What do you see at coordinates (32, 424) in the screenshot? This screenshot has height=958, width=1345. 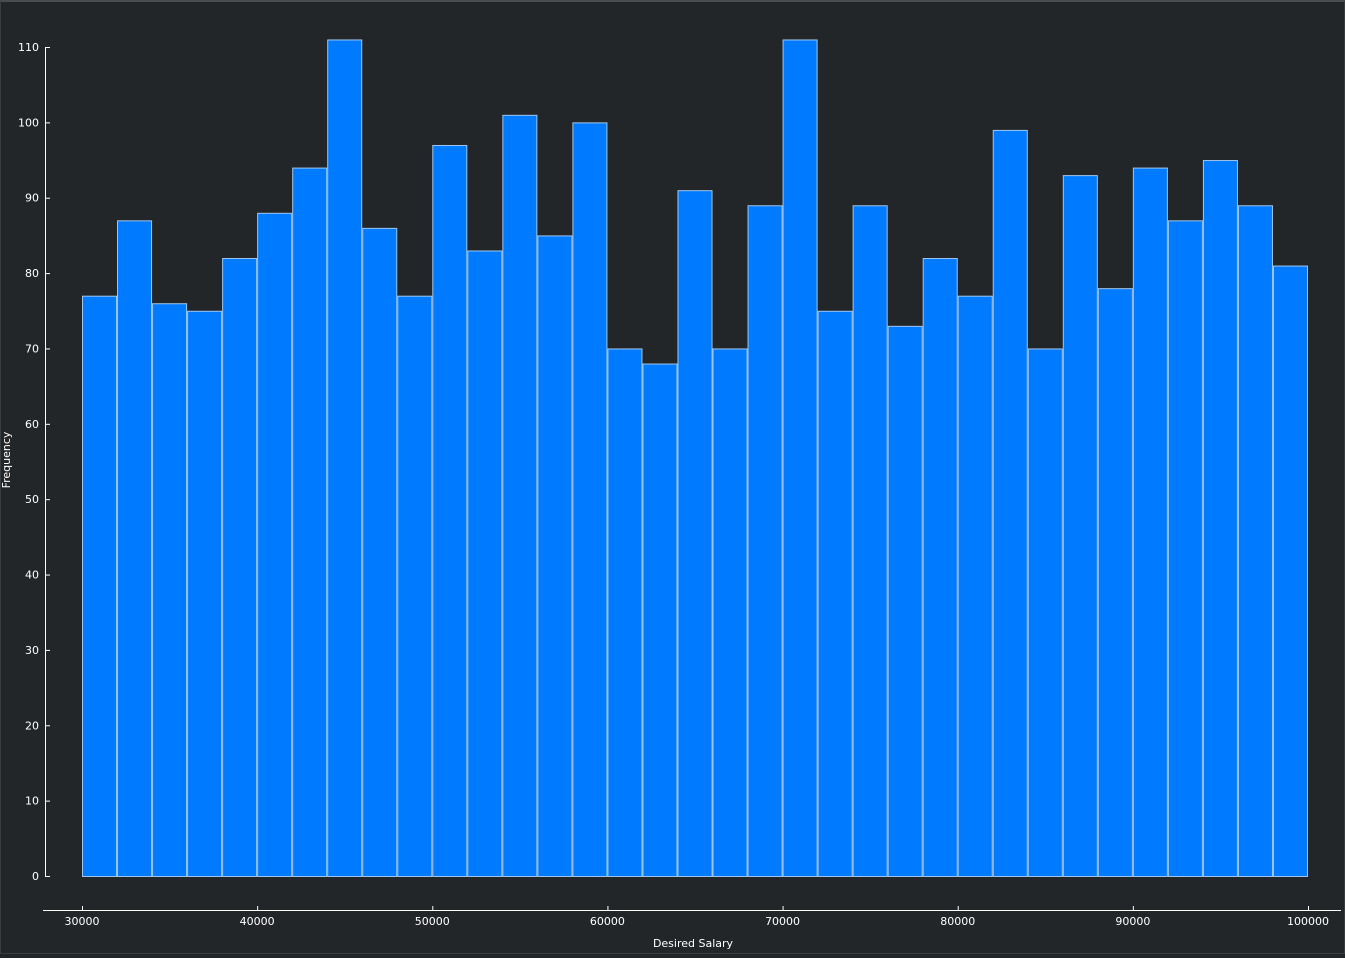 I see `y-tick-label: 60` at bounding box center [32, 424].